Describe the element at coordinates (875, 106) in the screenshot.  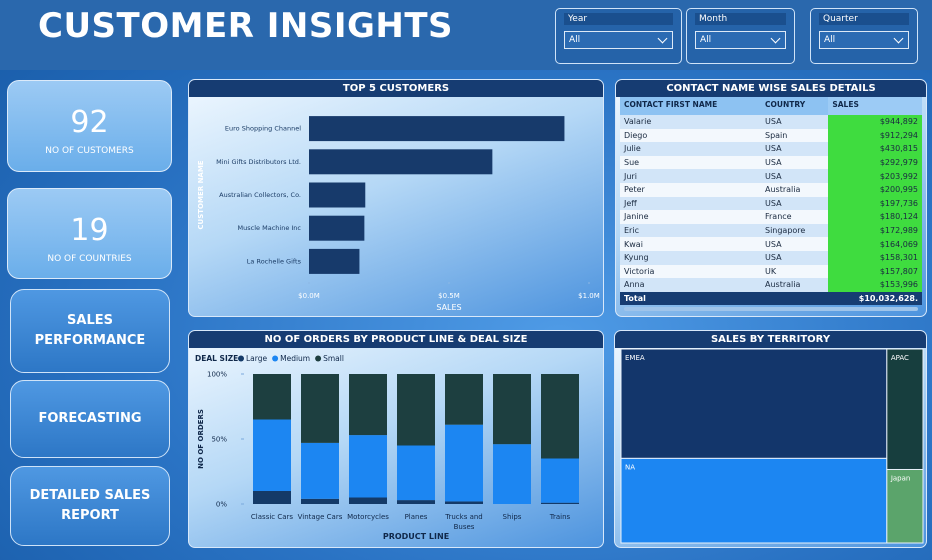
I see `column-header: SALES` at that location.